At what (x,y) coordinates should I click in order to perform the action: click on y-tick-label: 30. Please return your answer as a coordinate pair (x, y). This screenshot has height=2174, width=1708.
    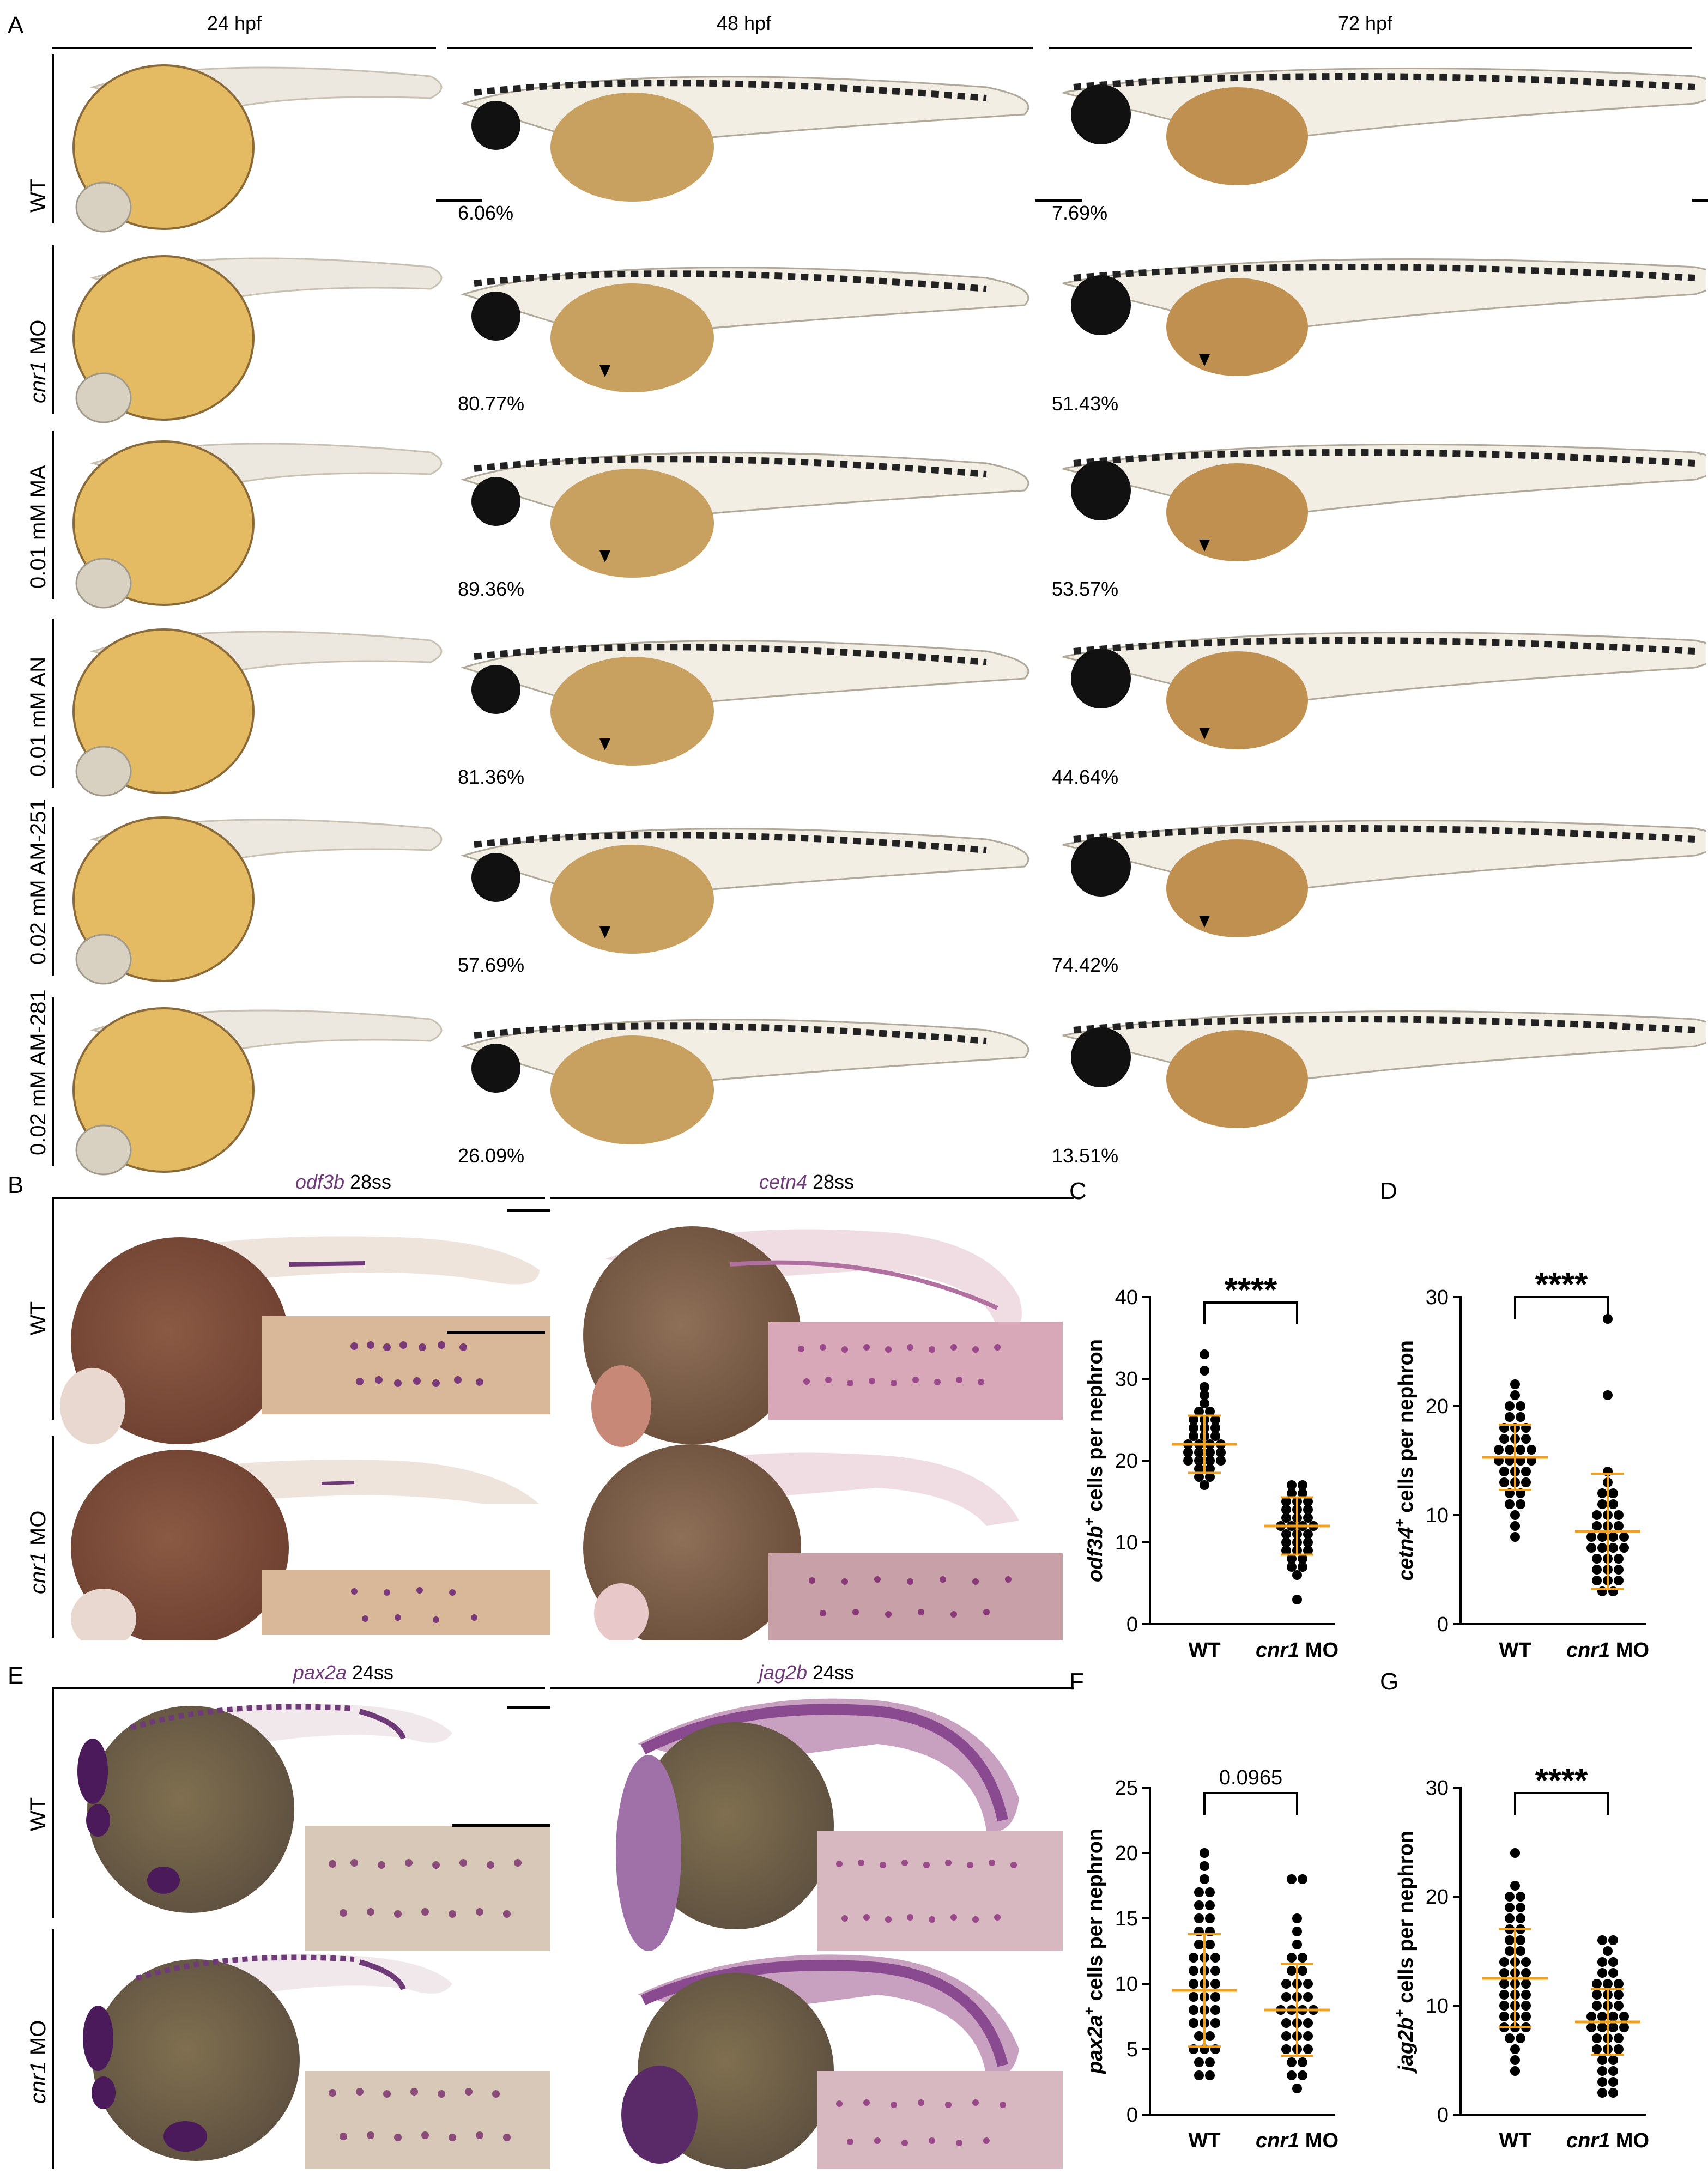
    Looking at the image, I should click on (1126, 1379).